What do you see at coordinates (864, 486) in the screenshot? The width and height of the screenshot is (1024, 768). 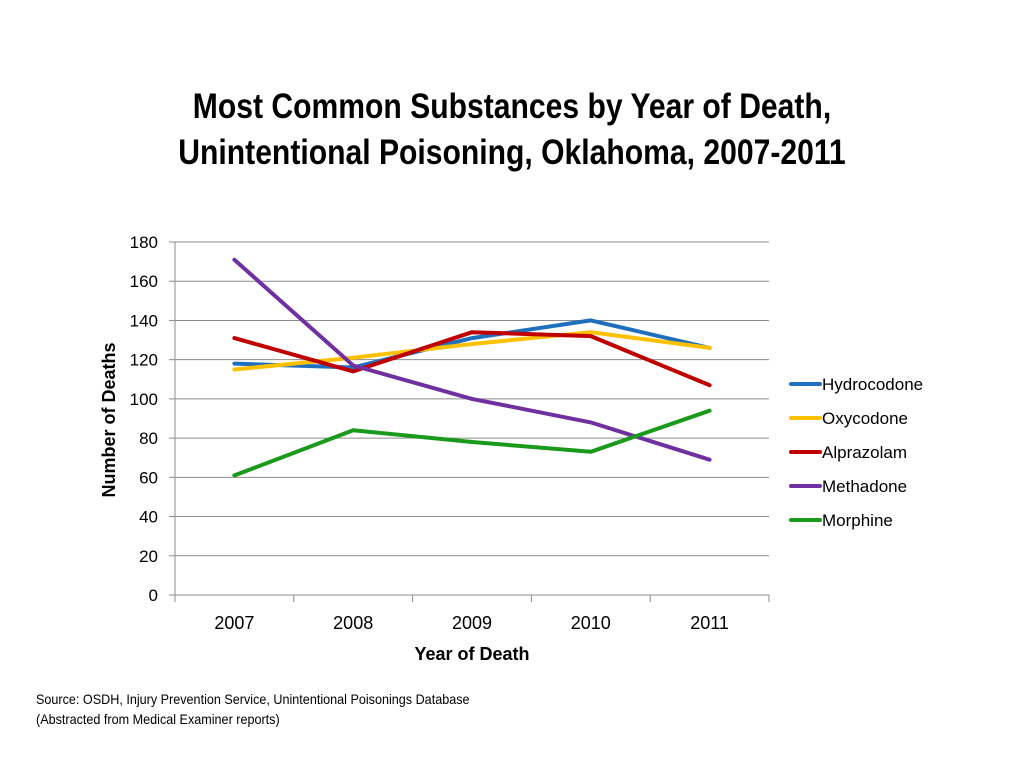 I see `legend-label-methadone: Methadone` at bounding box center [864, 486].